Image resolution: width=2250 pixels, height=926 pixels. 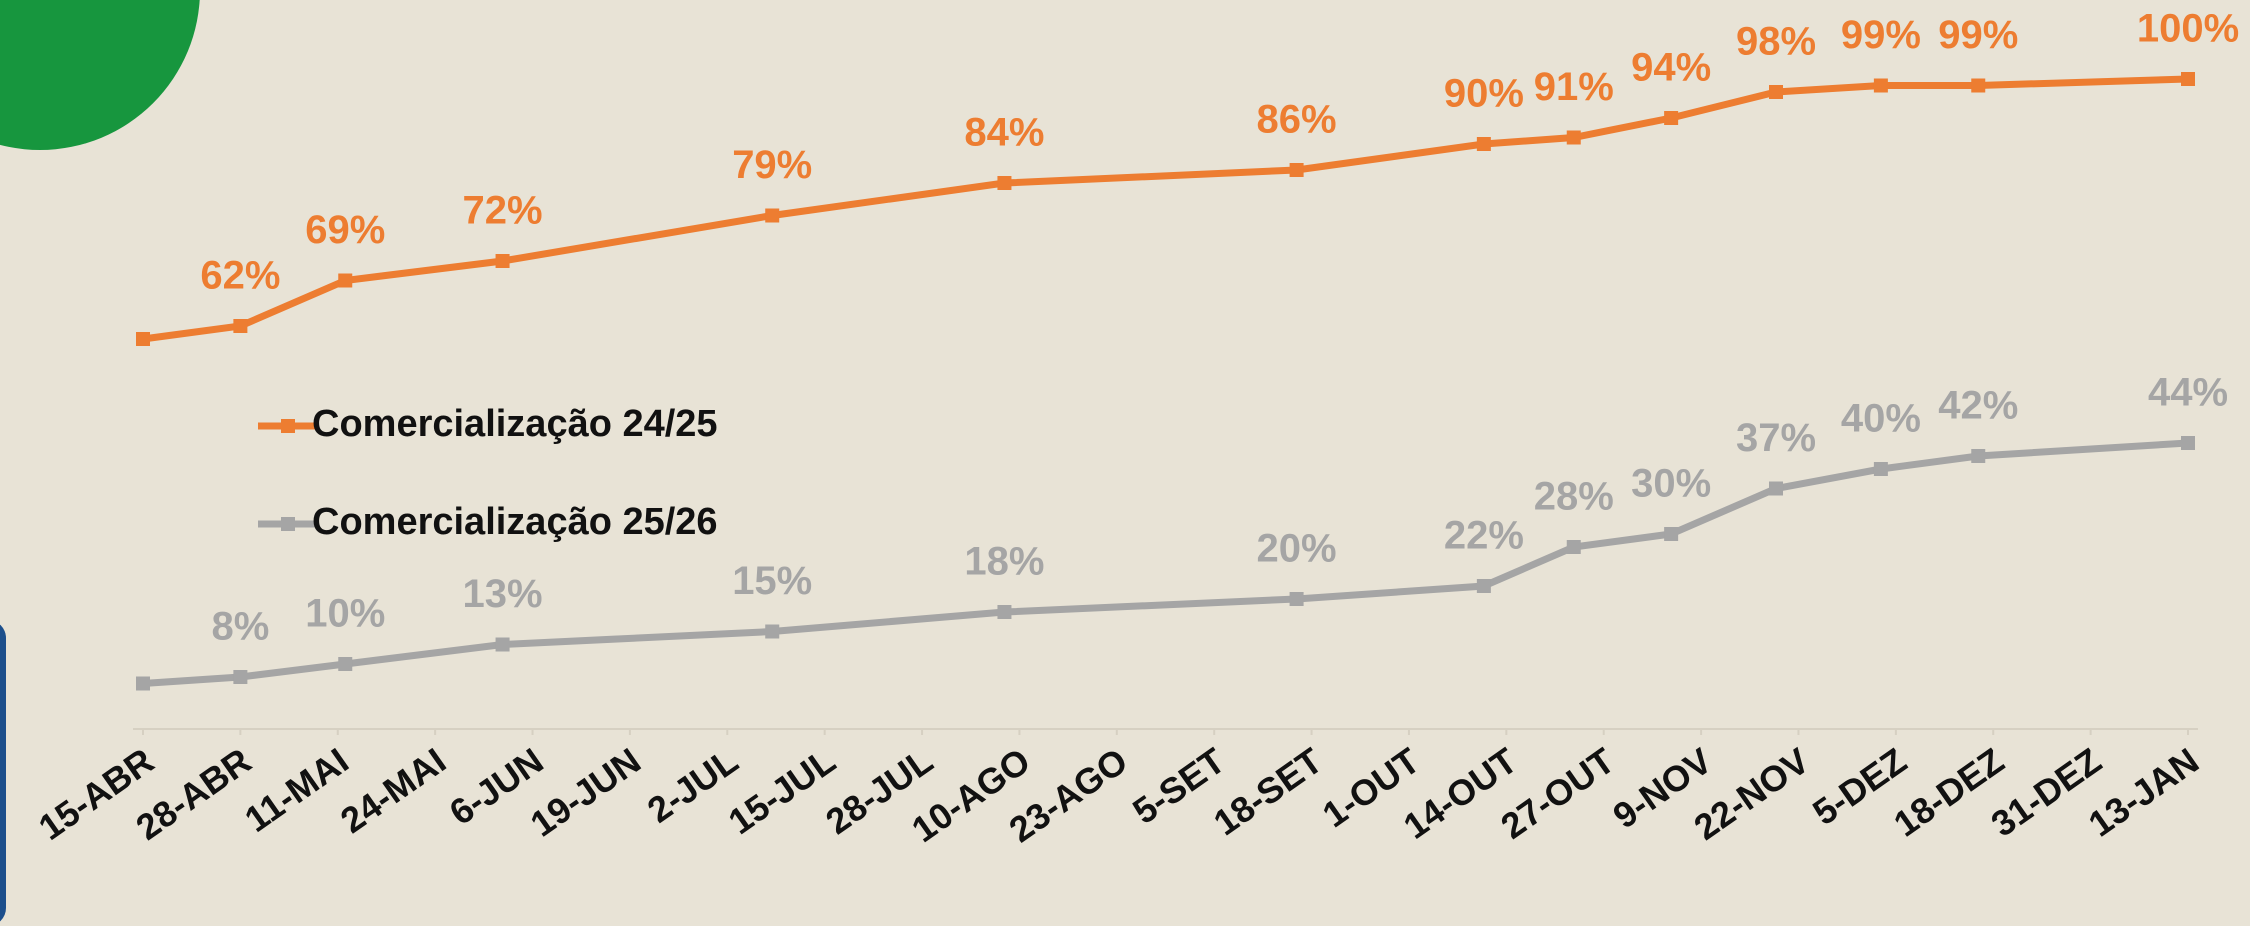 What do you see at coordinates (503, 594) in the screenshot?
I see `data-label: 13%` at bounding box center [503, 594].